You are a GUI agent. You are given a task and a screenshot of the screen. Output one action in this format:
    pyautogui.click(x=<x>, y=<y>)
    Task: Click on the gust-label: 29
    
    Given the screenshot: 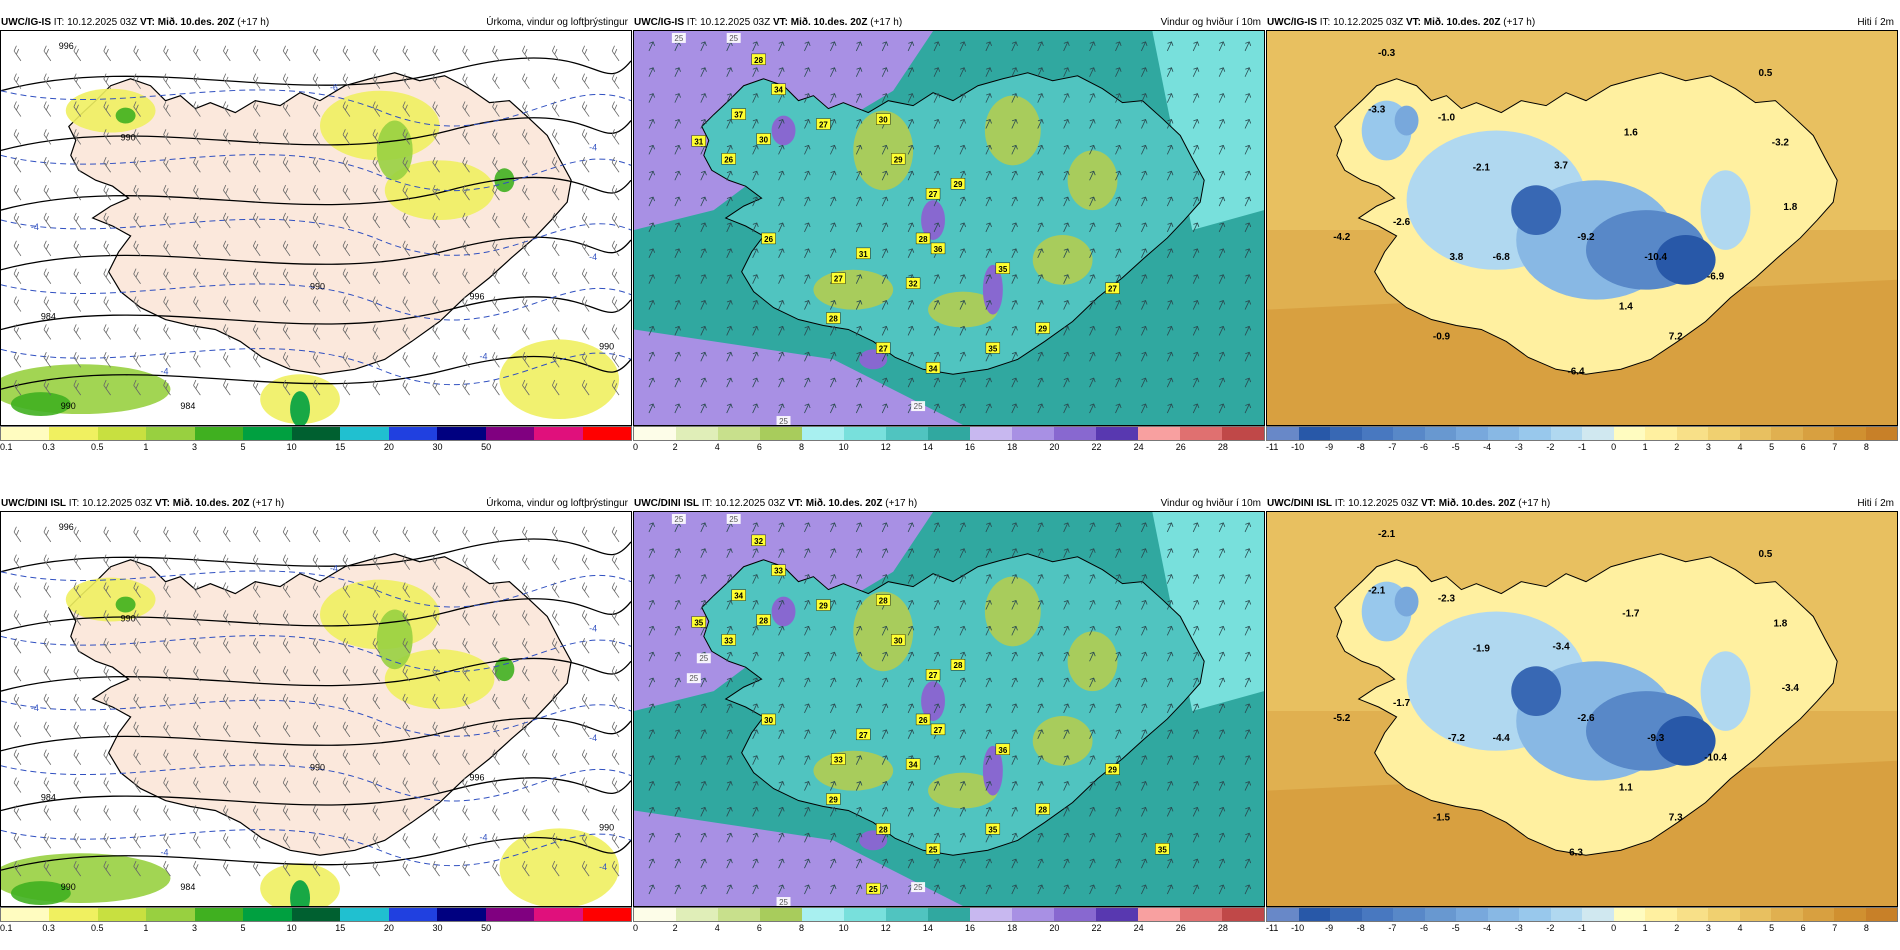 What is the action you would take?
    pyautogui.click(x=1042, y=328)
    